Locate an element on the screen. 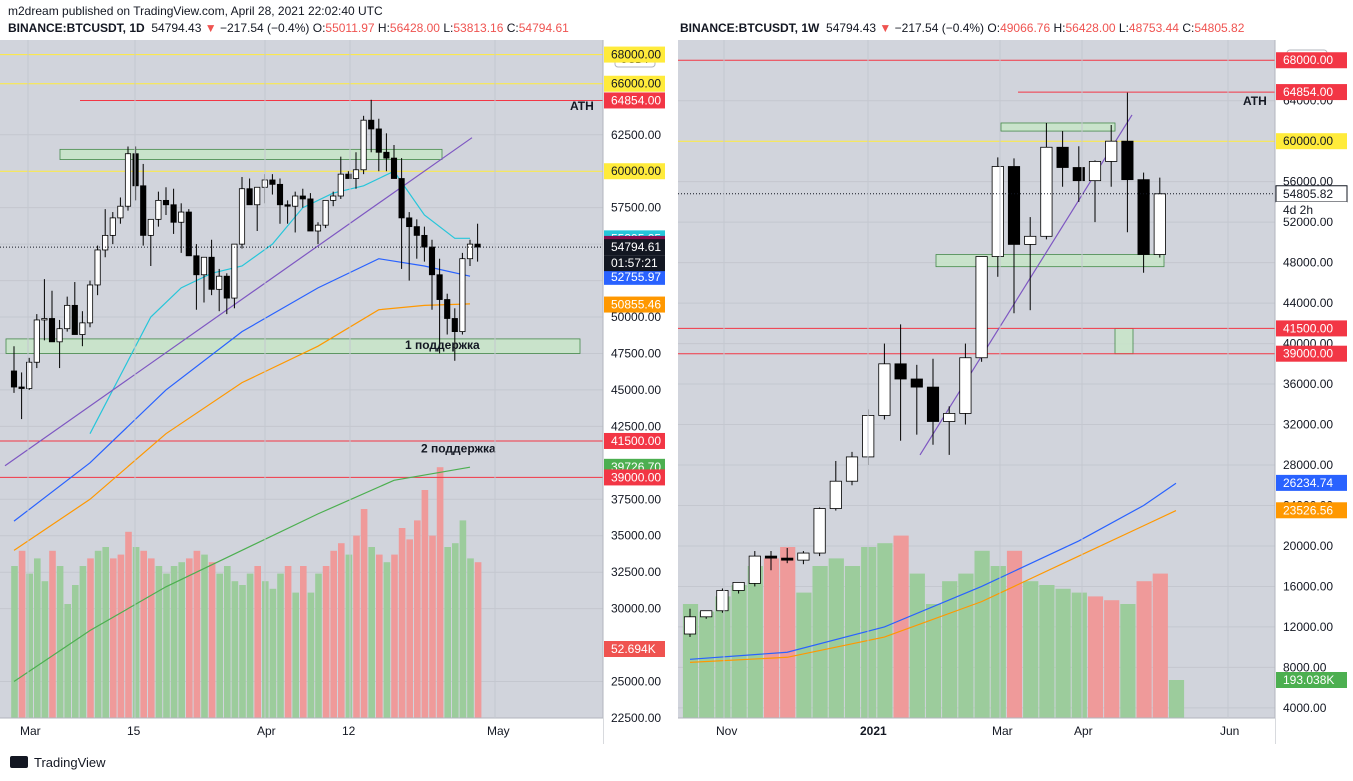 The image size is (1353, 781). price-label-text: 54805.82 is located at coordinates (1308, 194).